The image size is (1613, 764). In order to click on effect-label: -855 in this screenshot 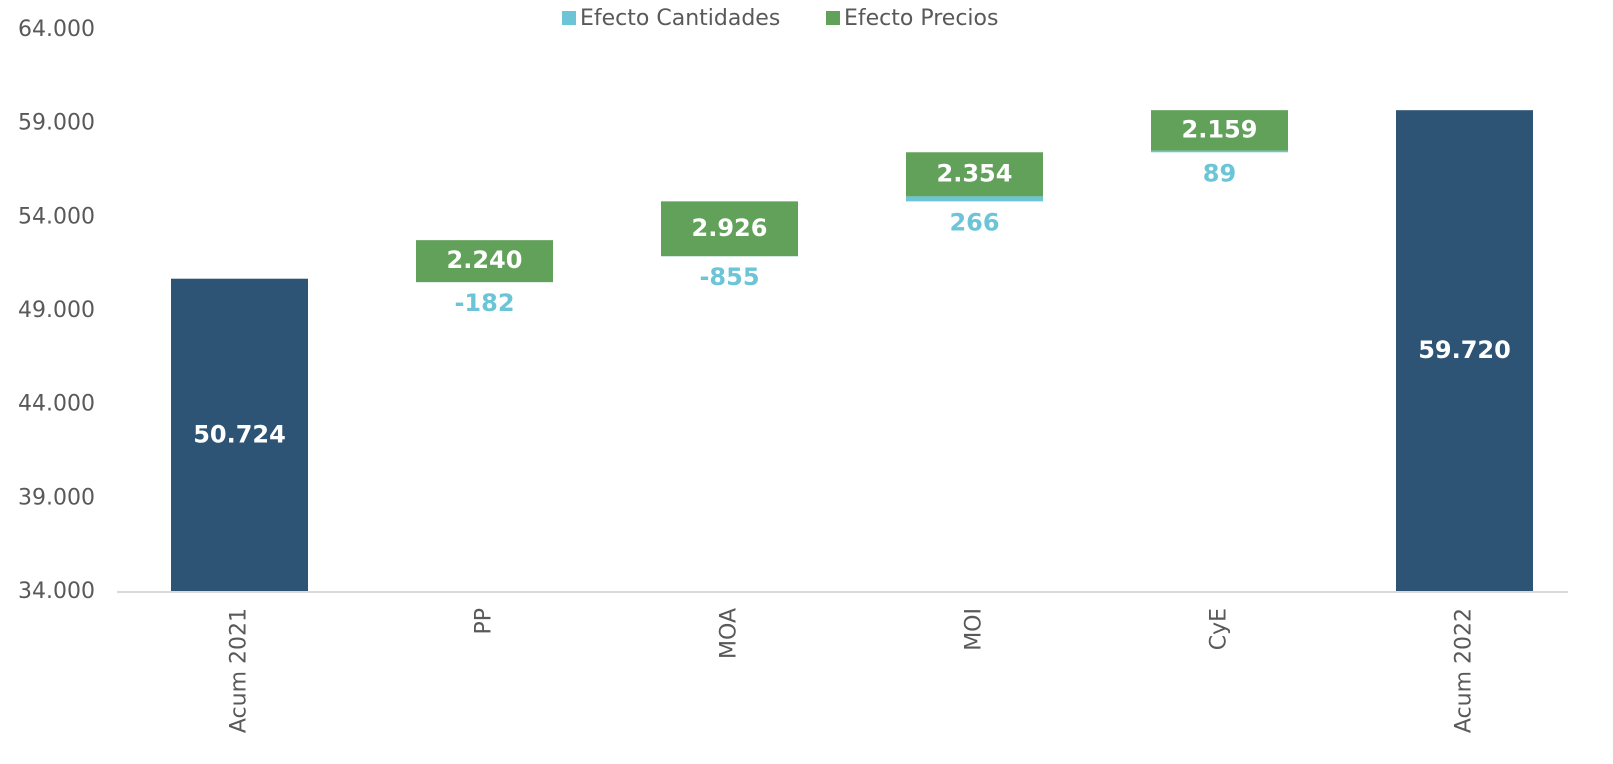, I will do `click(729, 277)`.